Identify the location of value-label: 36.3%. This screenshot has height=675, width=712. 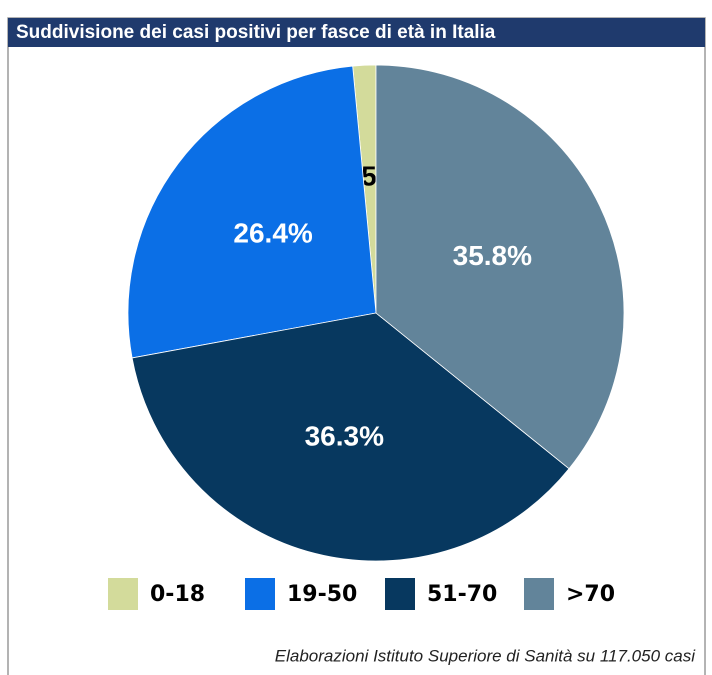
(344, 435).